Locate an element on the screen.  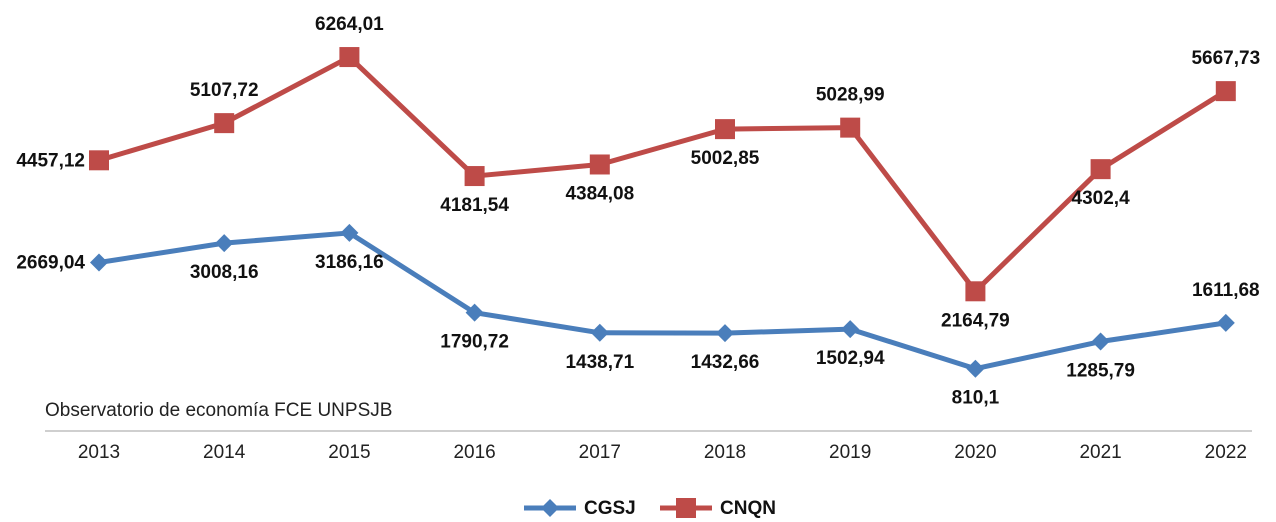
data-label: 4181,54 is located at coordinates (474, 205).